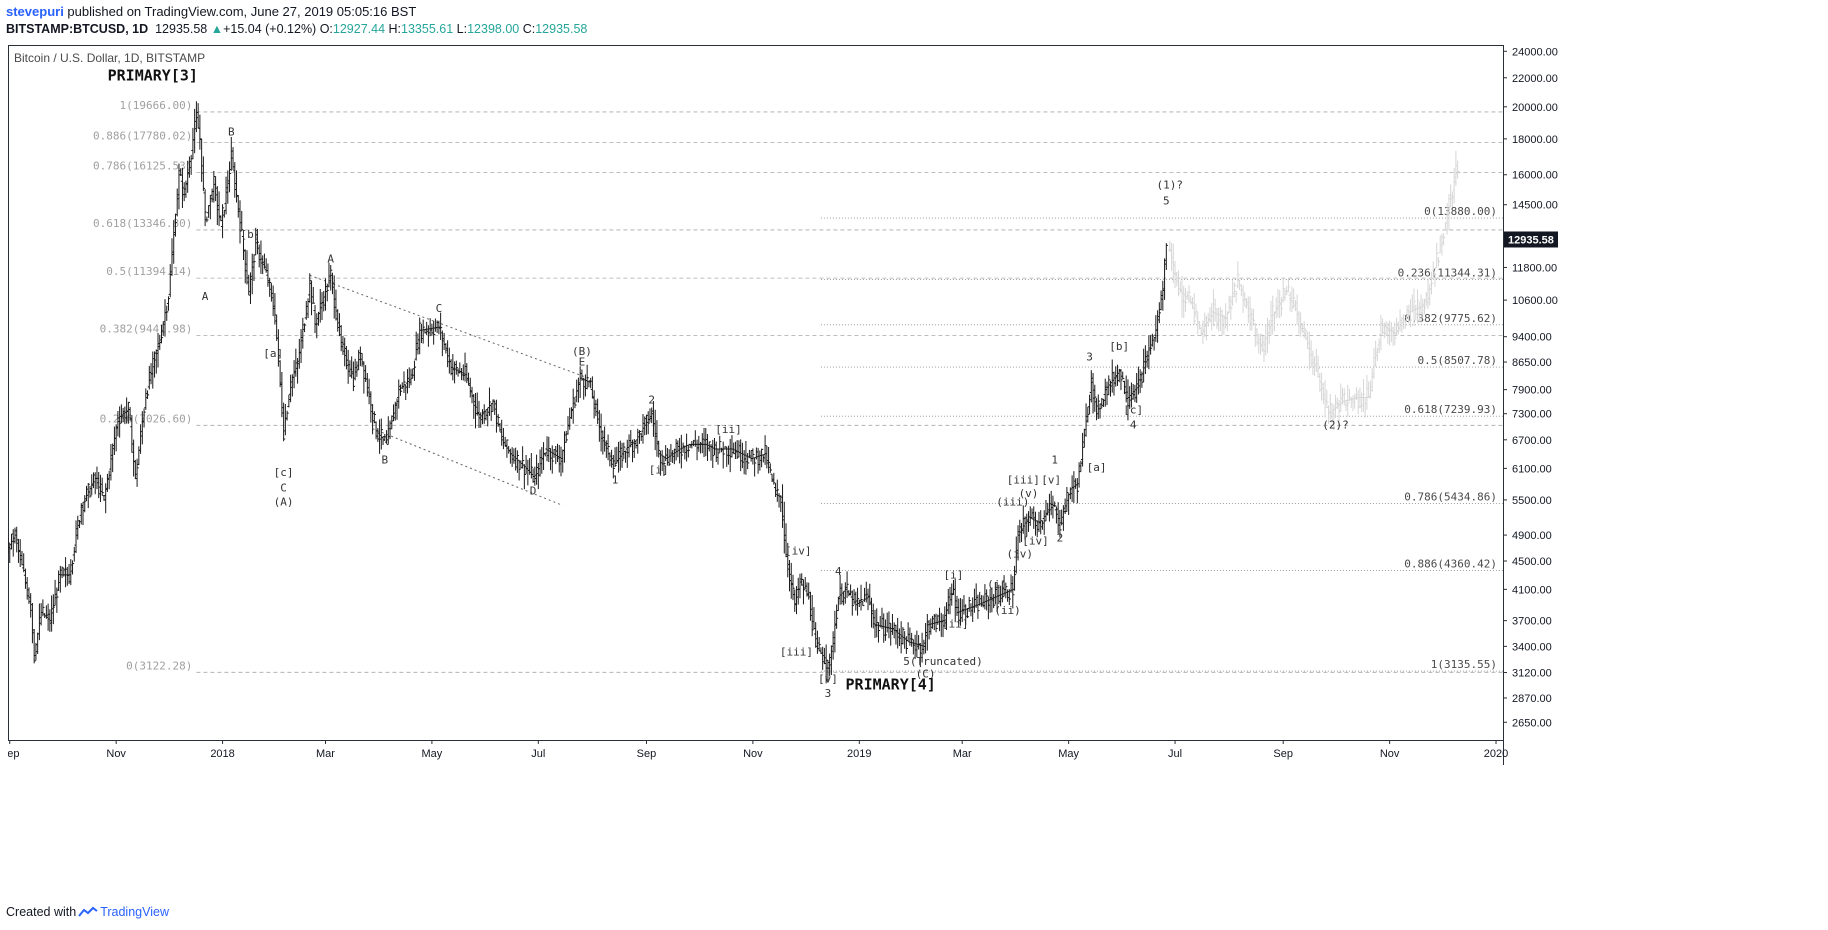 This screenshot has width=1828, height=930. I want to click on author-link: stevepuri, so click(35, 11).